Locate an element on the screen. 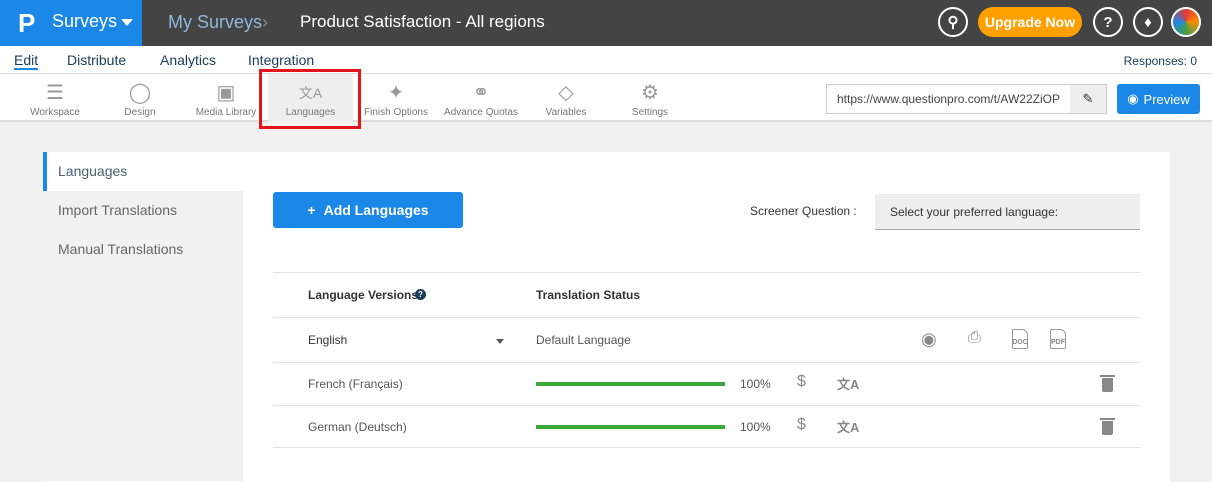 The image size is (1212, 482). tool-label: Design is located at coordinates (140, 112).